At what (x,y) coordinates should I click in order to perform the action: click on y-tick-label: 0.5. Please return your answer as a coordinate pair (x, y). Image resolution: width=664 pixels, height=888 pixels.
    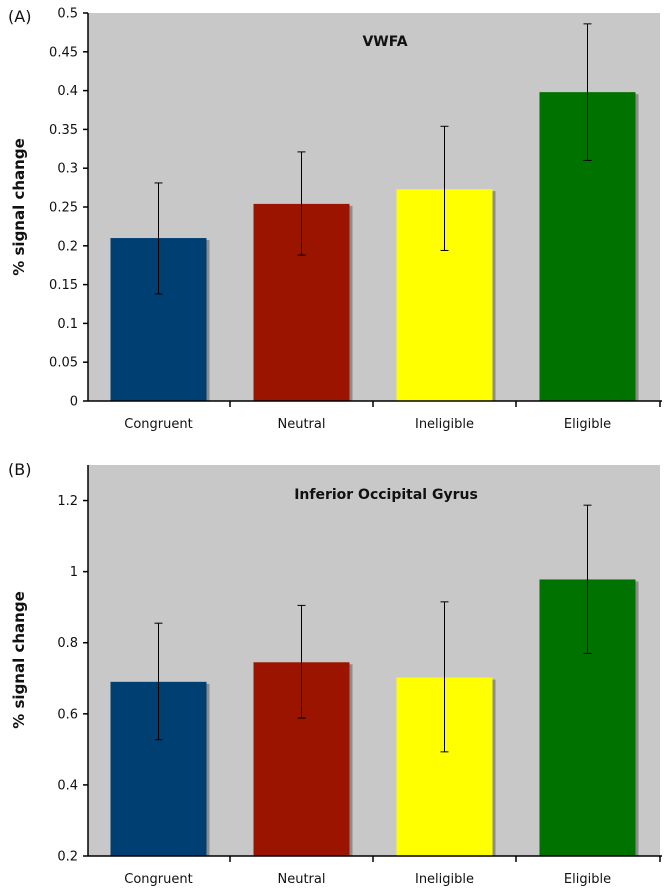
    Looking at the image, I should click on (67, 14).